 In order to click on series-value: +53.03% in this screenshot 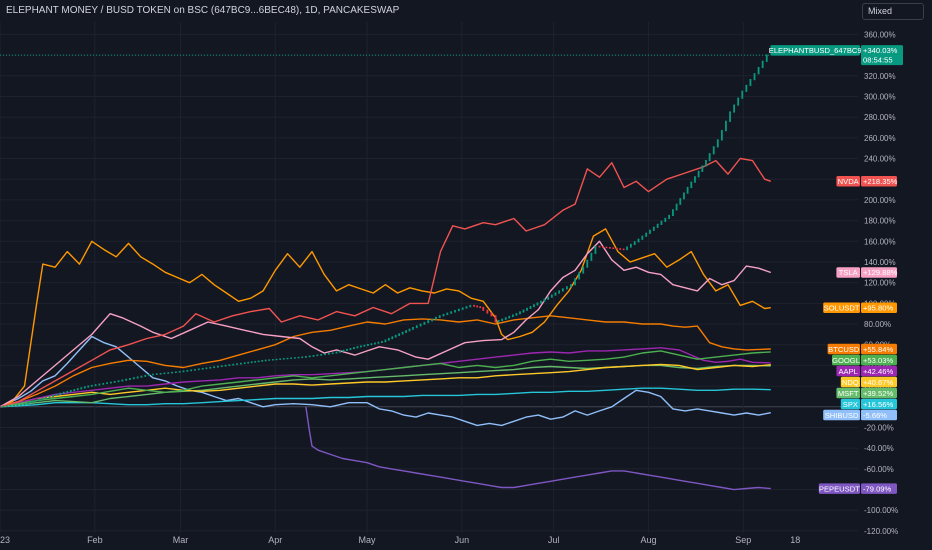, I will do `click(878, 360)`.